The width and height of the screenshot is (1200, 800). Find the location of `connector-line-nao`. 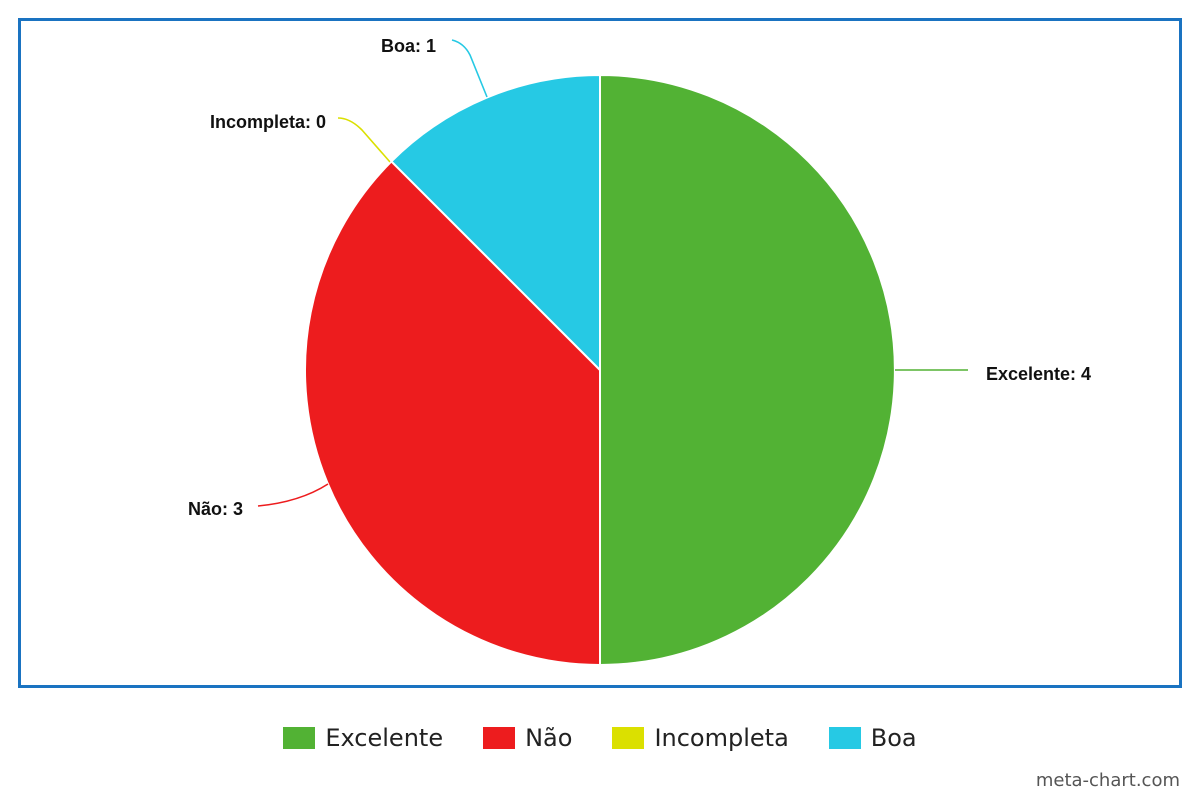

connector-line-nao is located at coordinates (293, 495).